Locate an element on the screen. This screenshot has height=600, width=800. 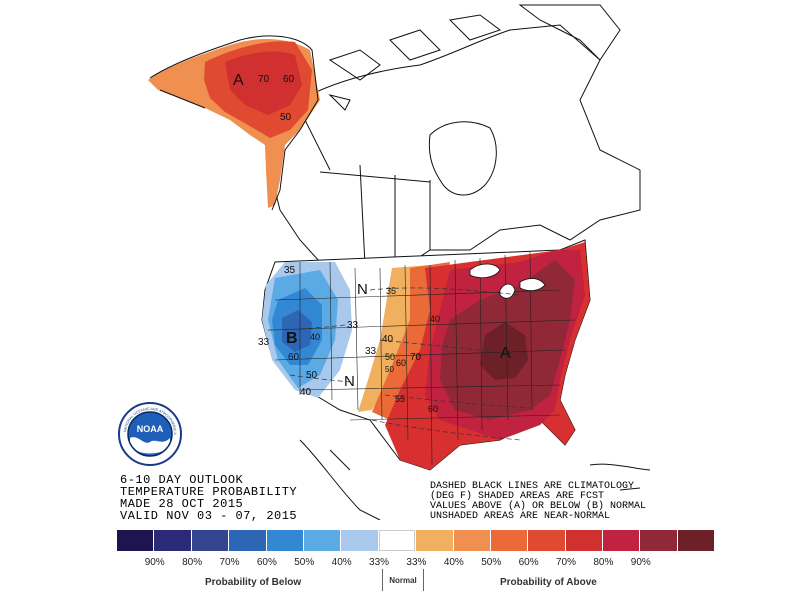
alaska-outline is located at coordinates (234, 123).